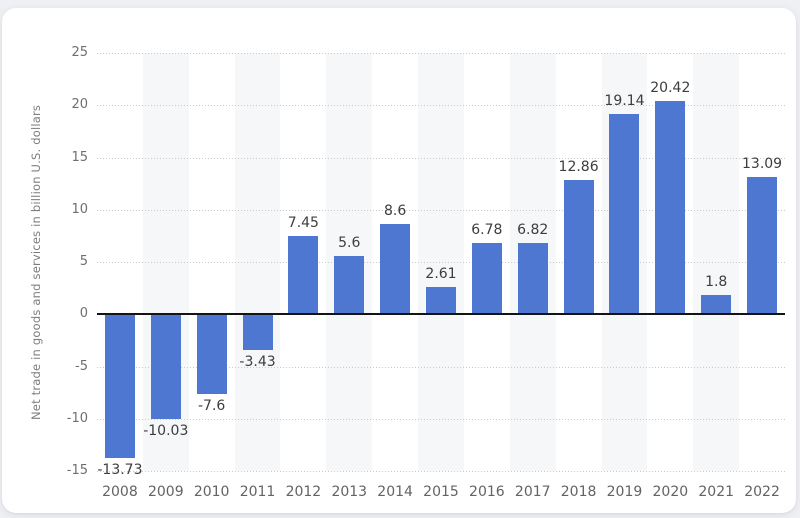 The image size is (800, 518). Describe the element at coordinates (670, 207) in the screenshot. I see `bar-2020` at that location.